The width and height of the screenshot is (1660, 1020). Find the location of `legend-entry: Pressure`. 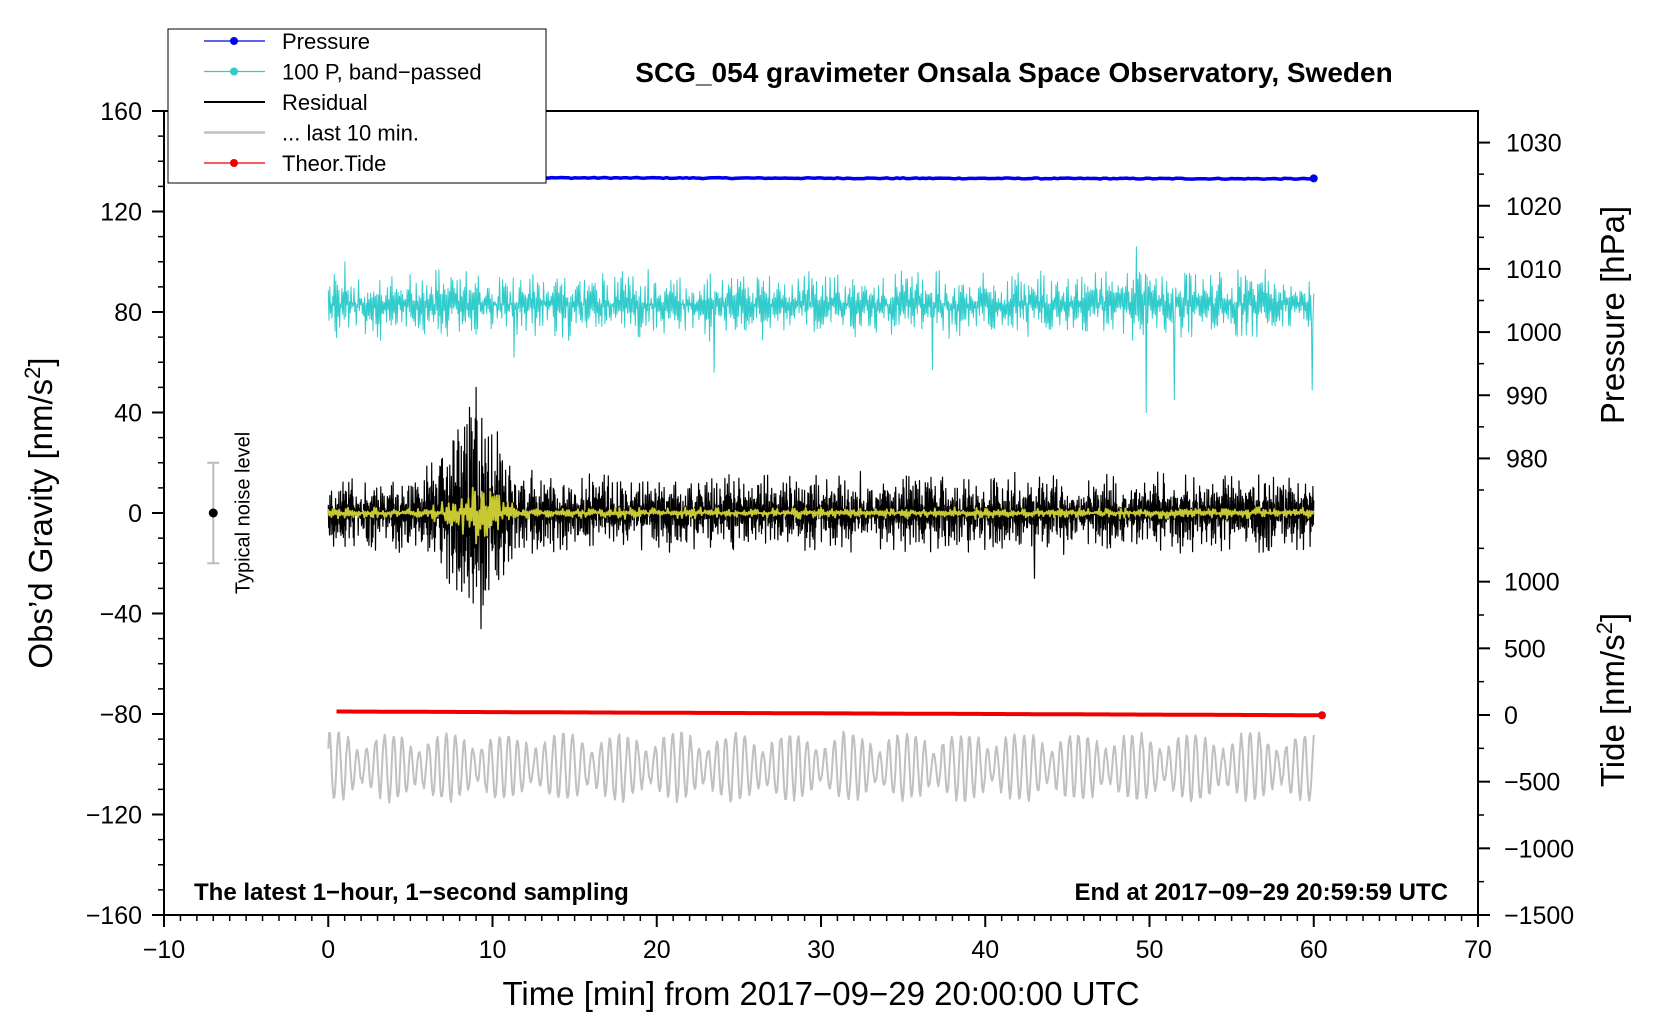

legend-entry: Pressure is located at coordinates (287, 41).